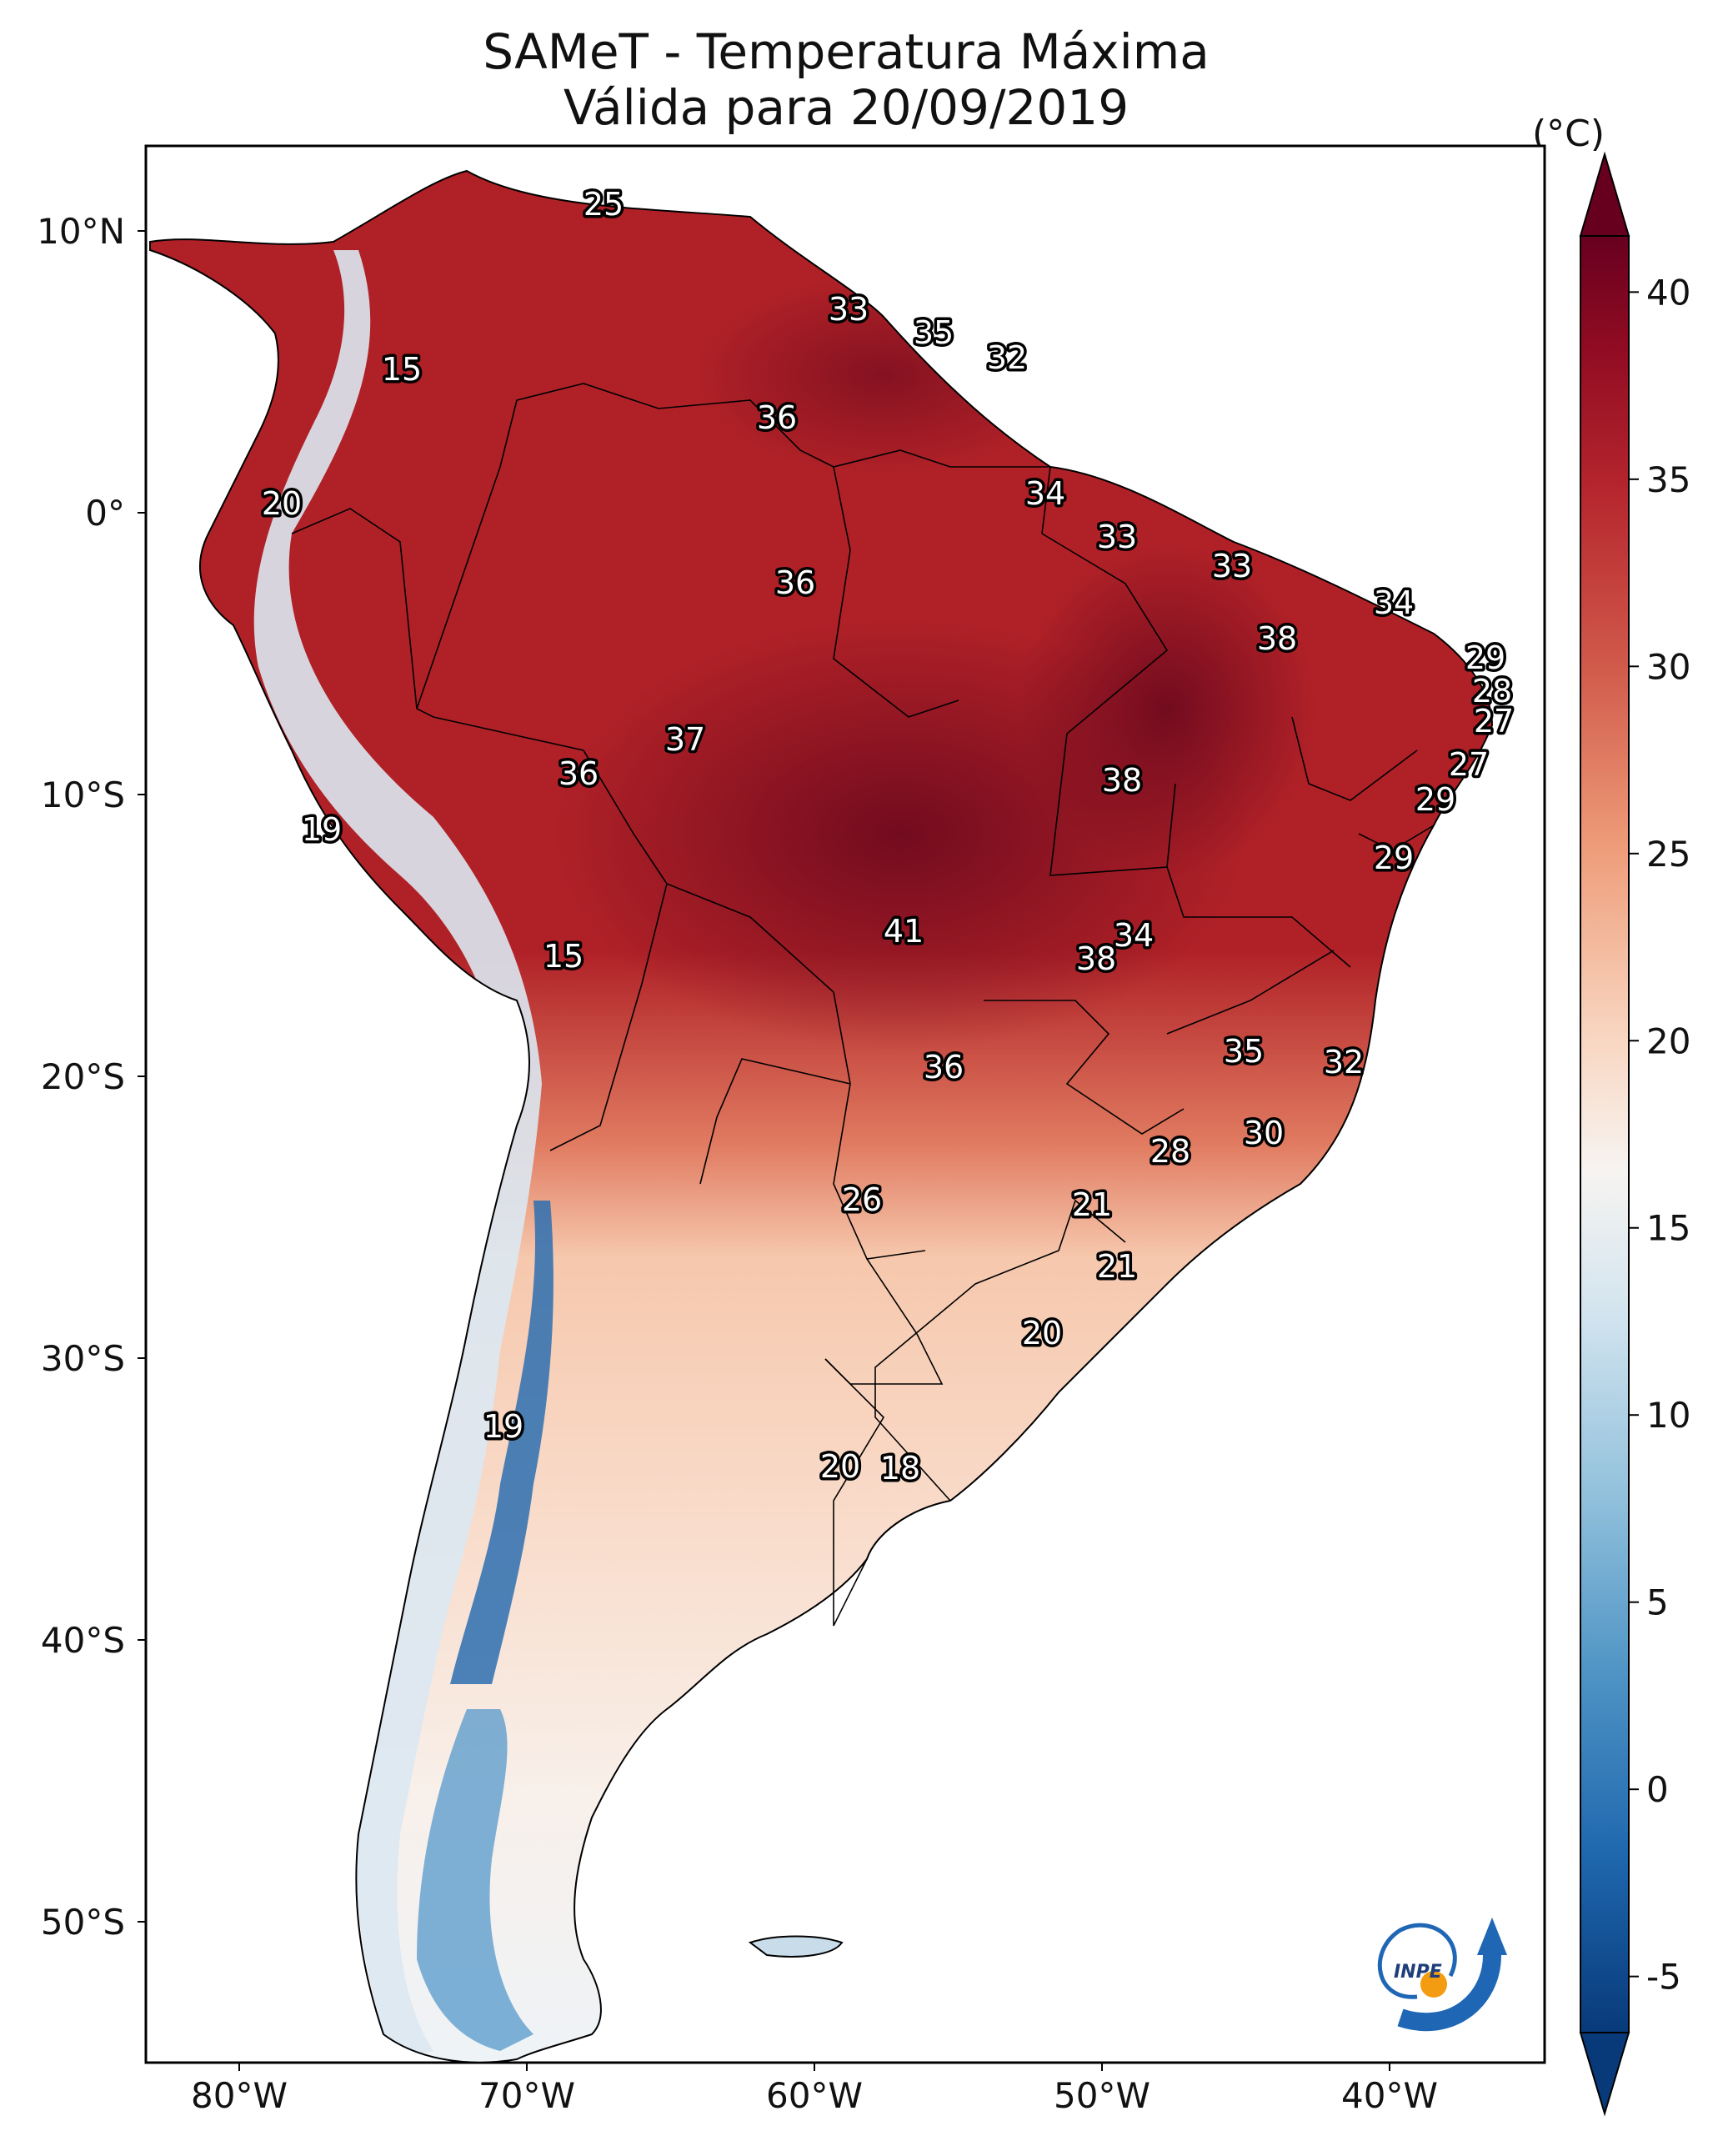  What do you see at coordinates (685, 739) in the screenshot?
I see `temperature-label: 37` at bounding box center [685, 739].